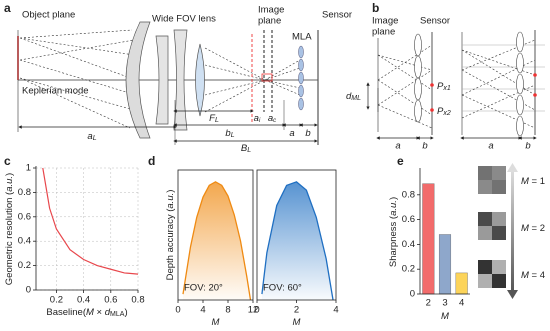 This screenshot has width=550, height=331. Describe the element at coordinates (485, 219) in the screenshot. I see `thumbnail-cell` at that location.